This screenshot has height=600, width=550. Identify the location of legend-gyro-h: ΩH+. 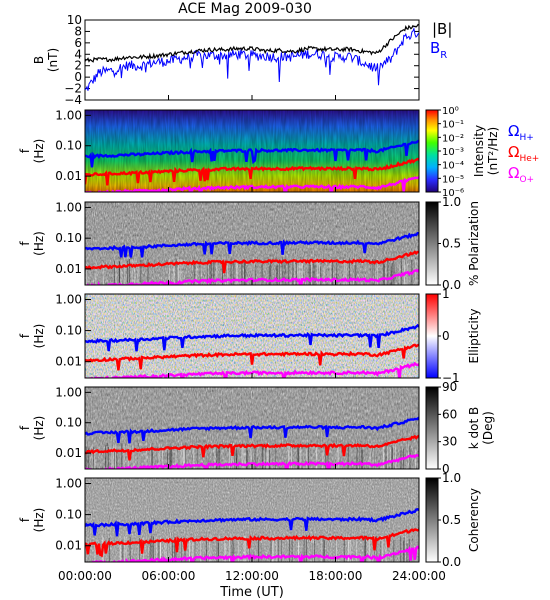
(521, 132).